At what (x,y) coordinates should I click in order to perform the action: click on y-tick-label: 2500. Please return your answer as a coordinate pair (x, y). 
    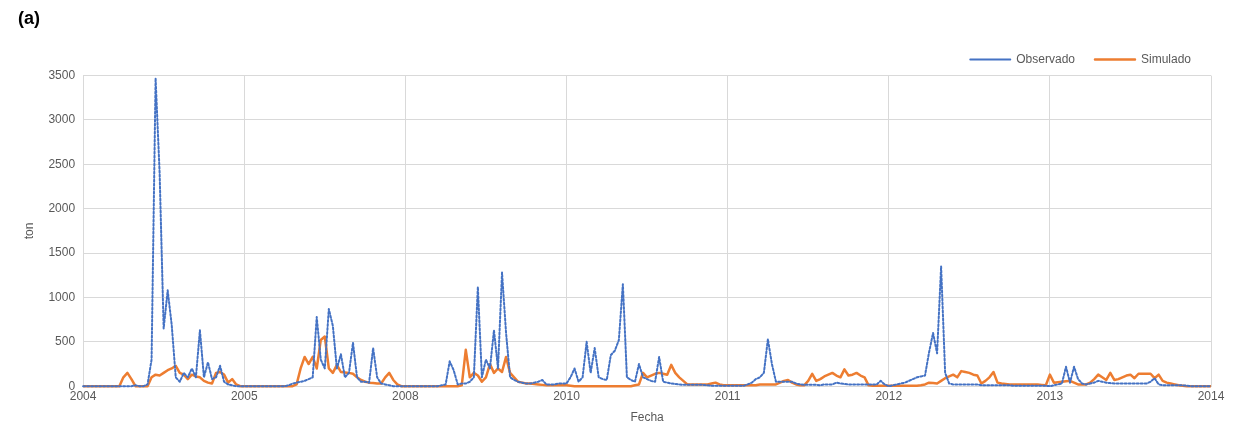
    Looking at the image, I should click on (62, 163).